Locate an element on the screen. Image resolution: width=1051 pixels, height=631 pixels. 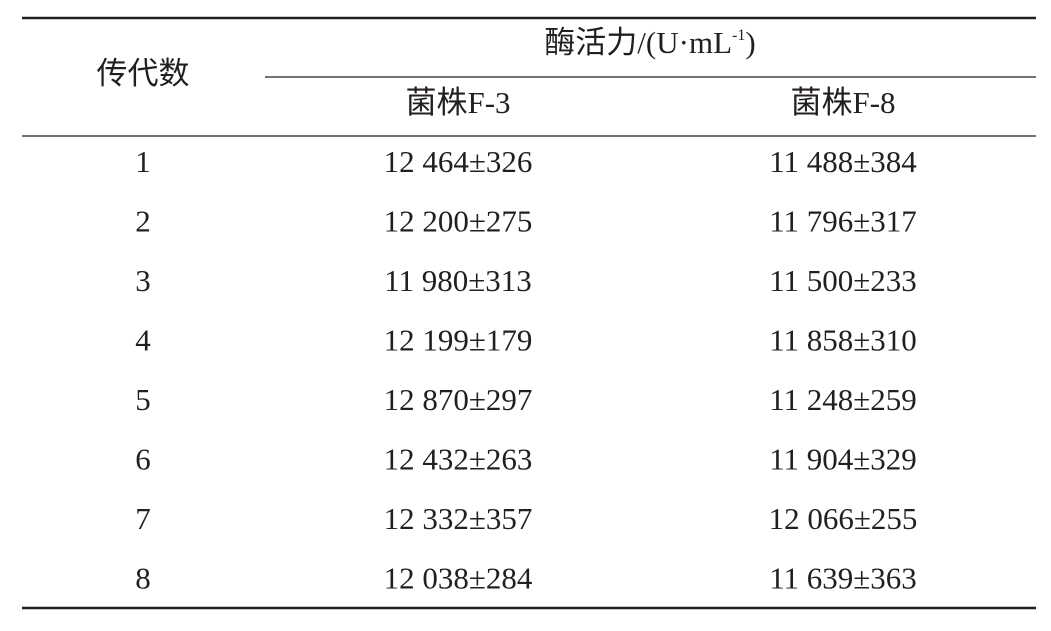
group-header-close: ) is located at coordinates (750, 42).